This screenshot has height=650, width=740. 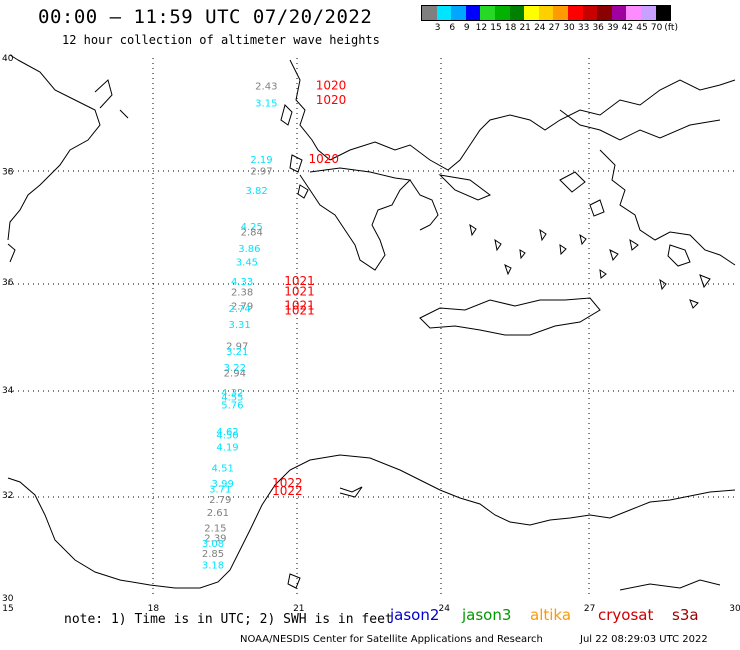 What do you see at coordinates (642, 28) in the screenshot?
I see `scale-label: 45` at bounding box center [642, 28].